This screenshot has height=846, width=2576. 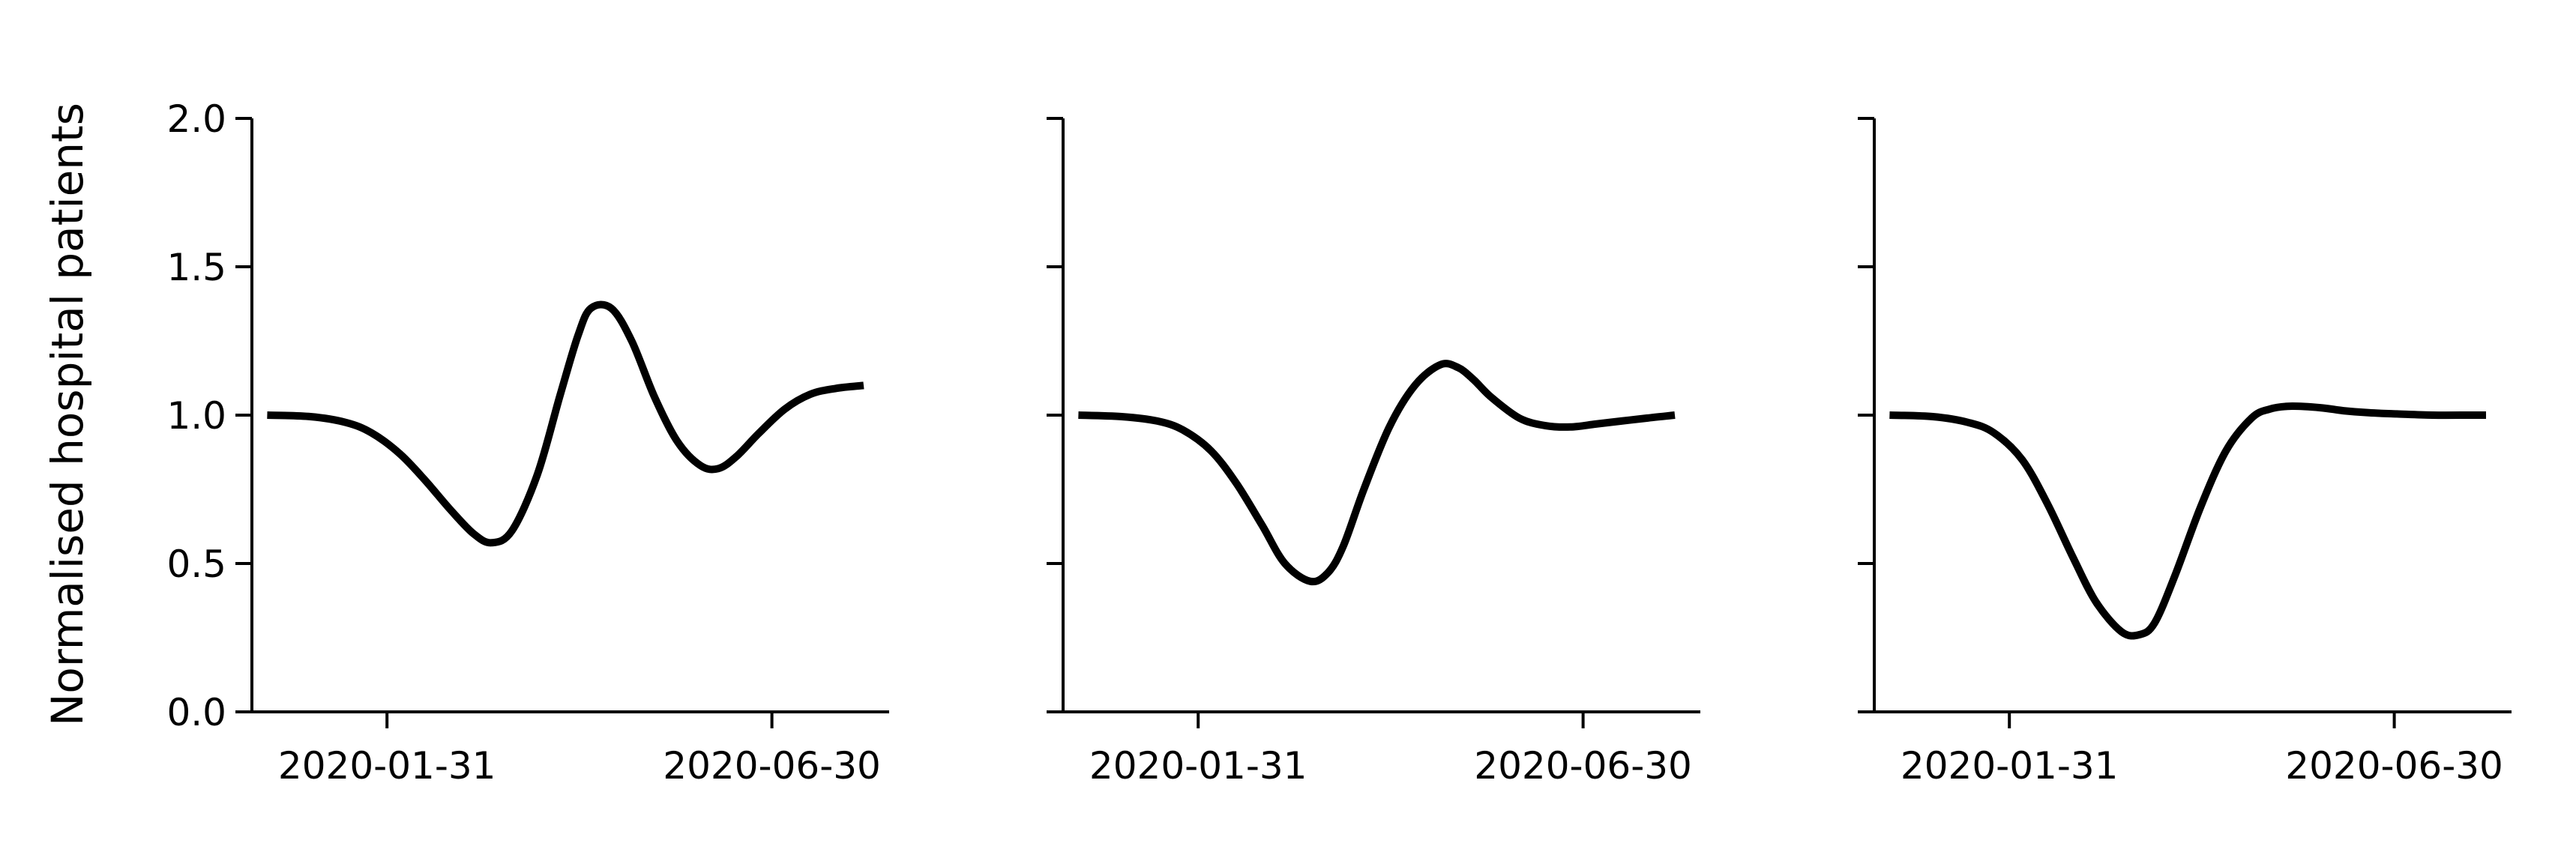 What do you see at coordinates (196, 712) in the screenshot?
I see `y-tick-label: 0.0` at bounding box center [196, 712].